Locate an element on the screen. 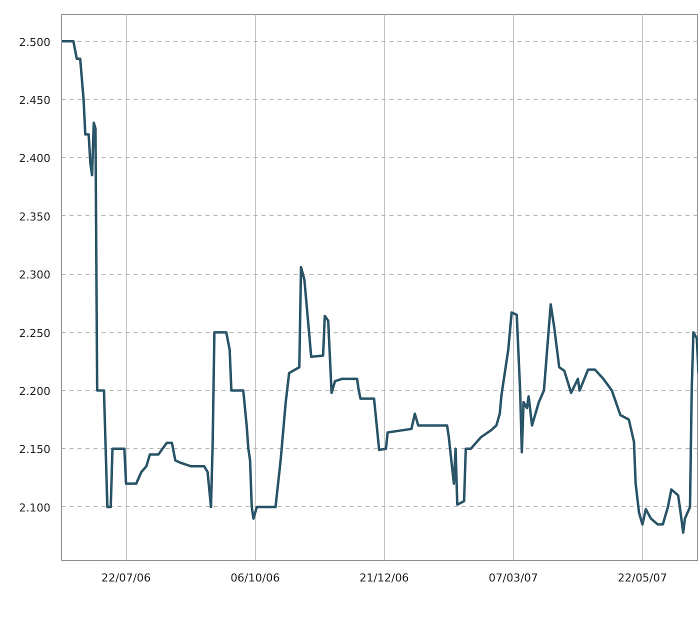 This screenshot has width=698, height=623. x-tick-label: 06/10/06 is located at coordinates (255, 578).